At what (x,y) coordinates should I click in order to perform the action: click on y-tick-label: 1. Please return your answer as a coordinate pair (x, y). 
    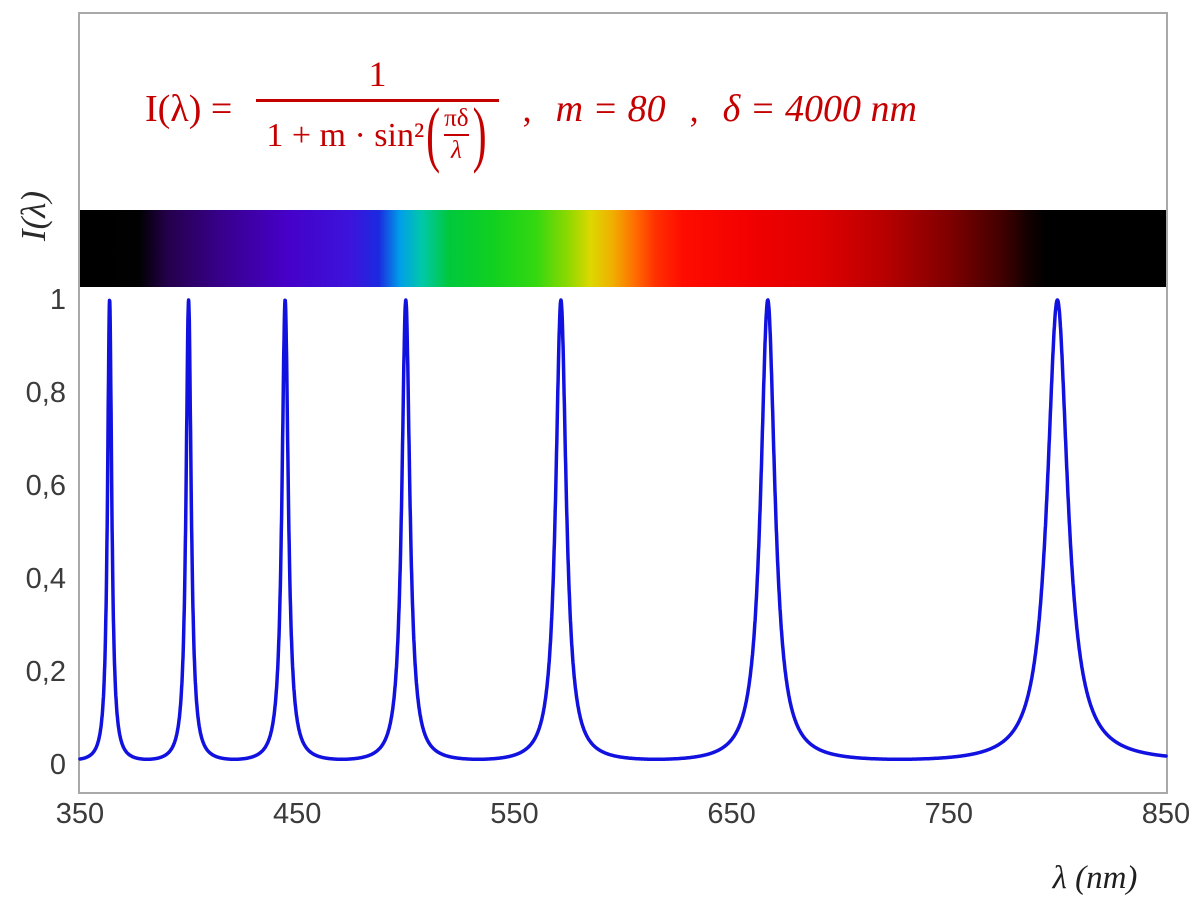
    Looking at the image, I should click on (57, 300).